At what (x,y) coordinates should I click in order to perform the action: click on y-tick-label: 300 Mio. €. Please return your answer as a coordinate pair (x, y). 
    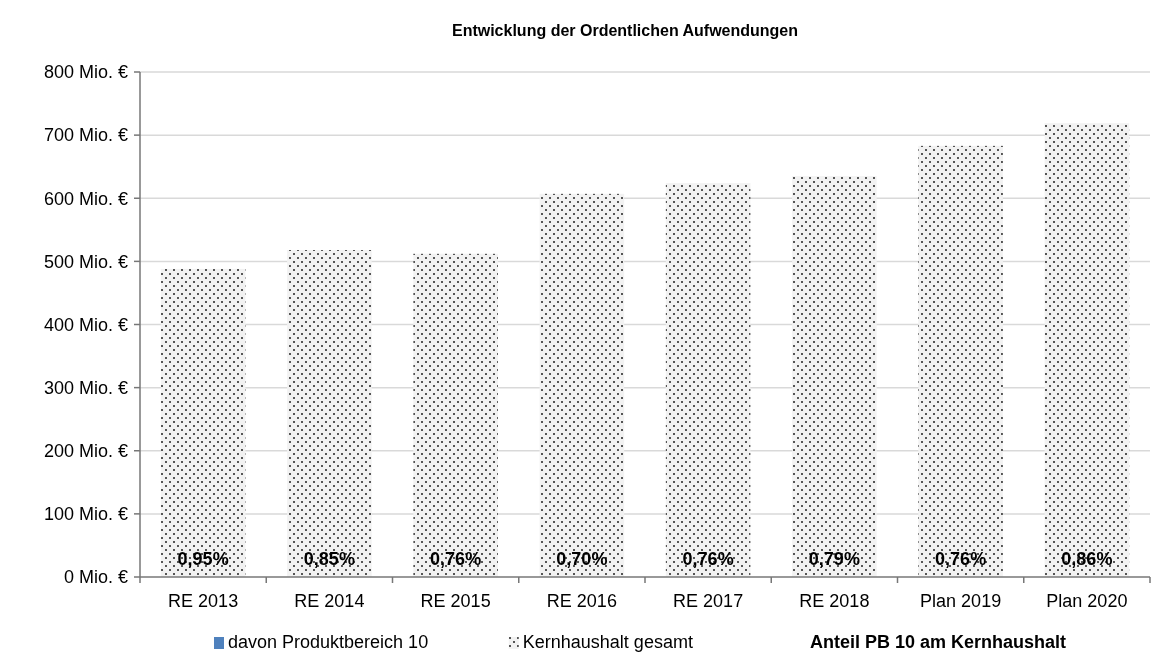
    Looking at the image, I should click on (85, 387).